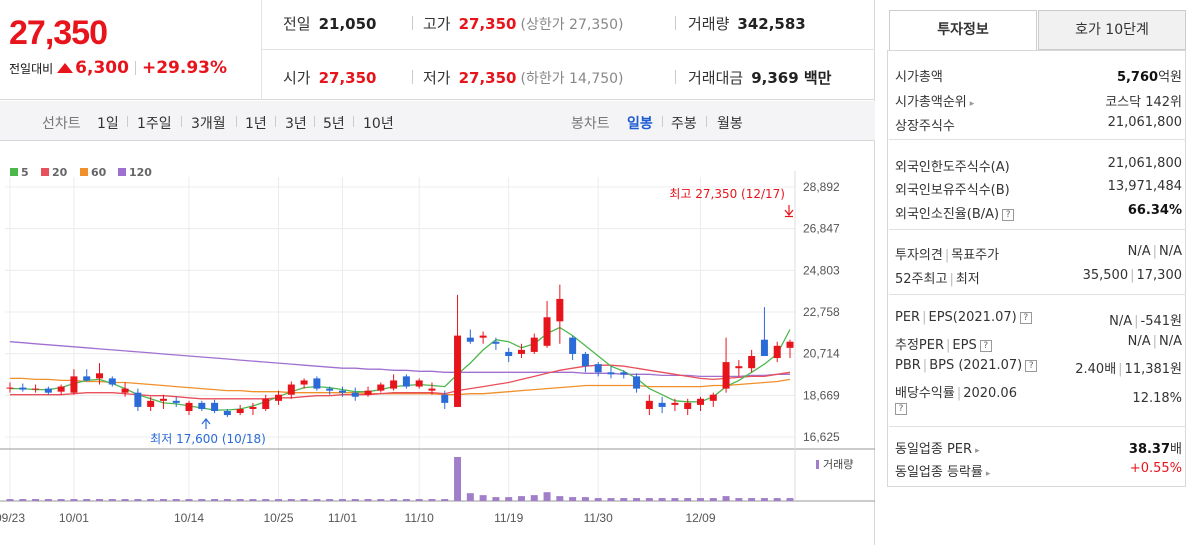 This screenshot has width=1191, height=545. Describe the element at coordinates (342, 518) in the screenshot. I see `x-tick-label: 11/01` at that location.